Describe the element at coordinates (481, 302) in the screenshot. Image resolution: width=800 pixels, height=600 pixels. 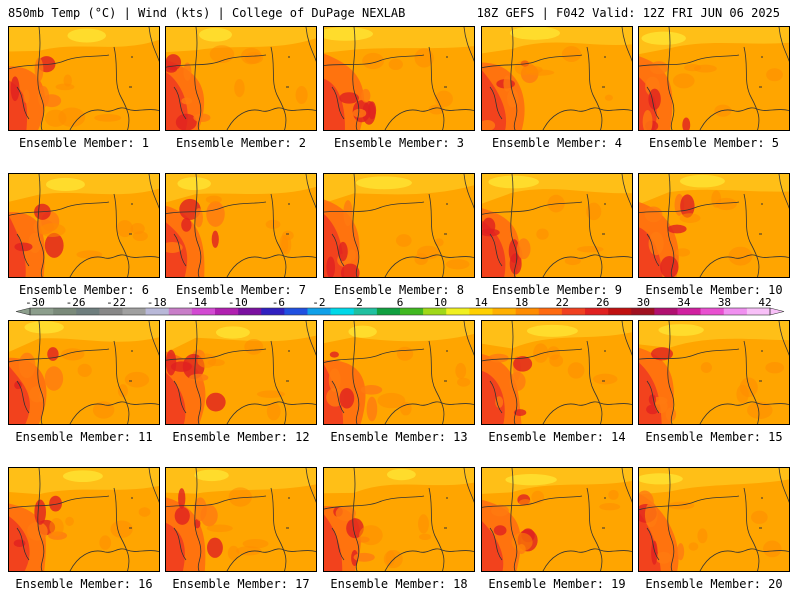
I see `colorbar-tick-label: 14` at that location.